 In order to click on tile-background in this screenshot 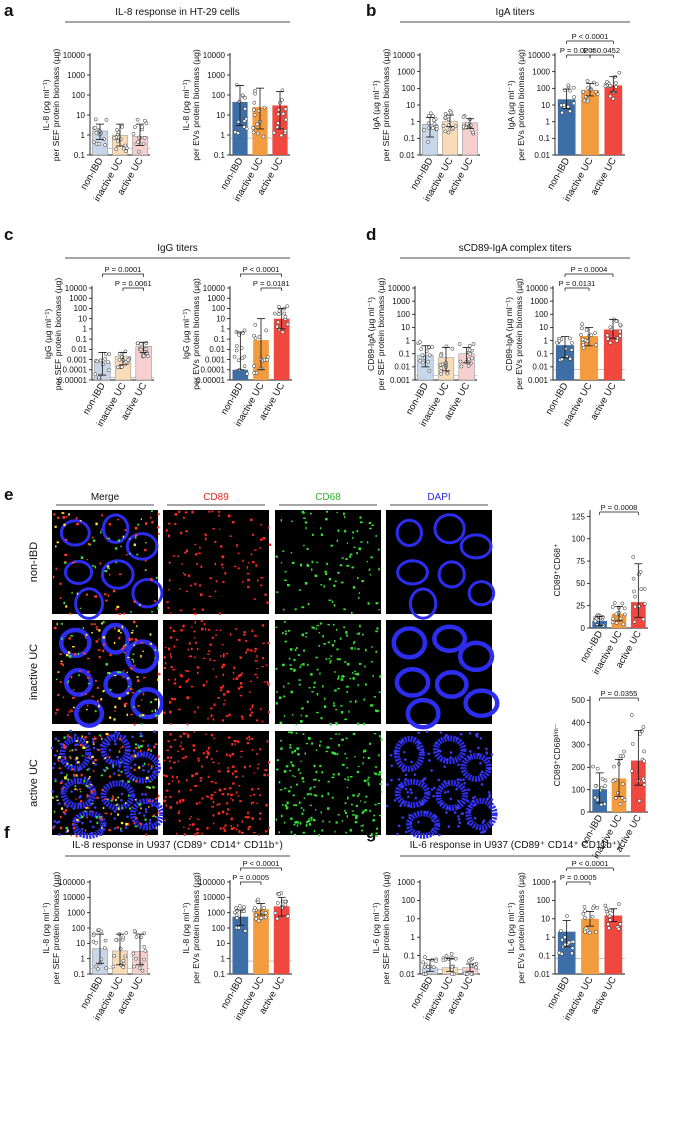, I will do `click(105, 562)`.